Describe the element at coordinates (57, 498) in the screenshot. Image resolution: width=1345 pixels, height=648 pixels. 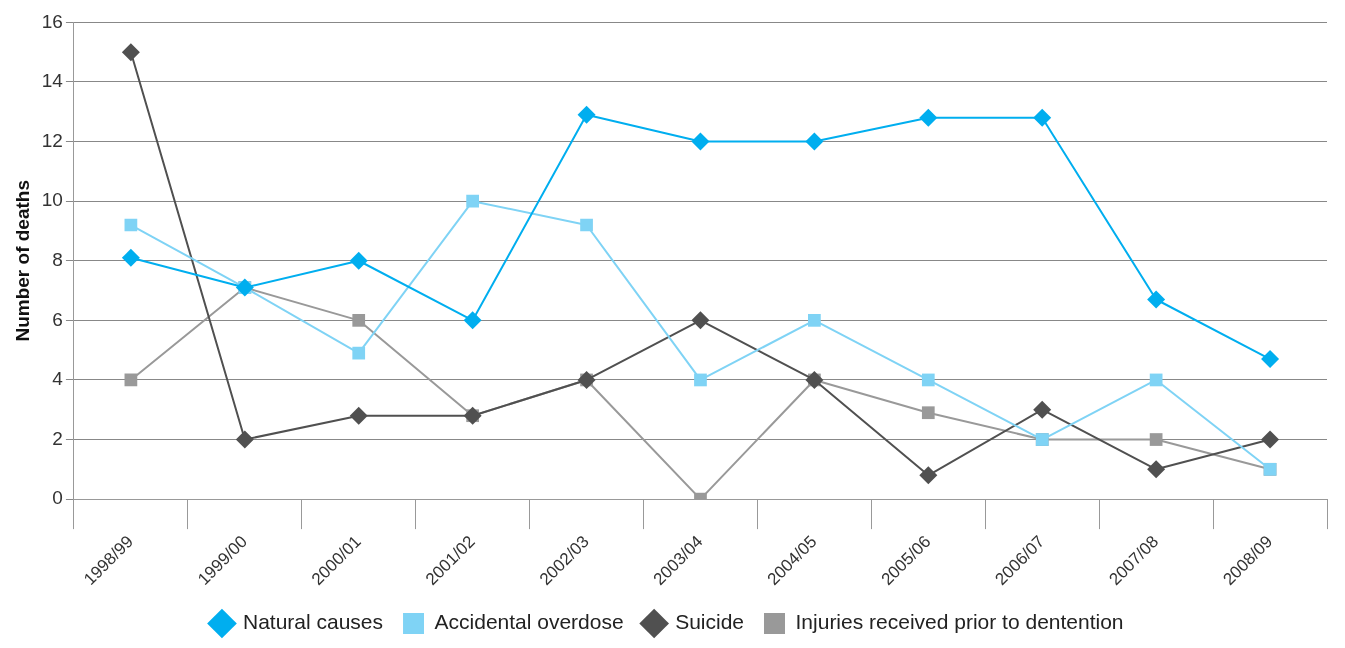
I see `y-tick-label: 0` at that location.